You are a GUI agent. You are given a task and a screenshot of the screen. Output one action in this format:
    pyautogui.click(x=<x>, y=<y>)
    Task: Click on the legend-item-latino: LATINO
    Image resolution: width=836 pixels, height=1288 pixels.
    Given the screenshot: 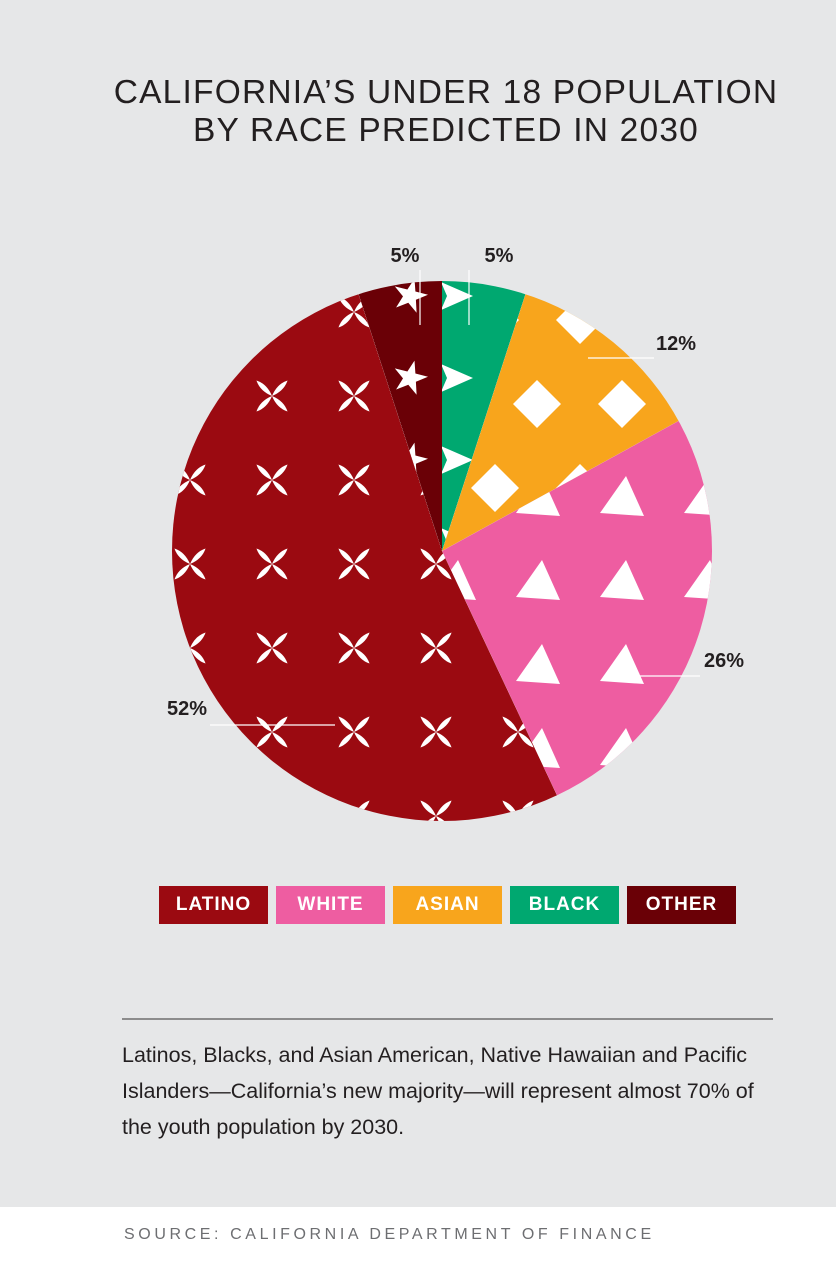 What is the action you would take?
    pyautogui.click(x=213, y=905)
    